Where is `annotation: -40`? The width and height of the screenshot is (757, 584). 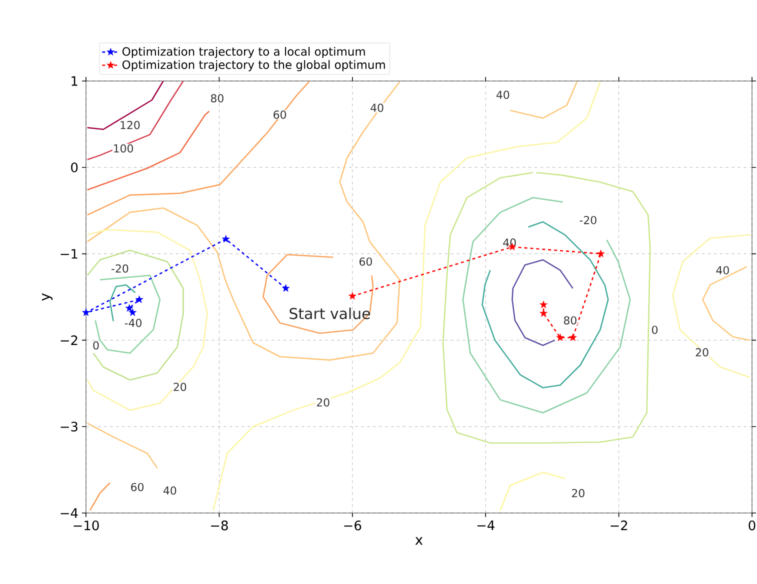 annotation: -40 is located at coordinates (133, 323).